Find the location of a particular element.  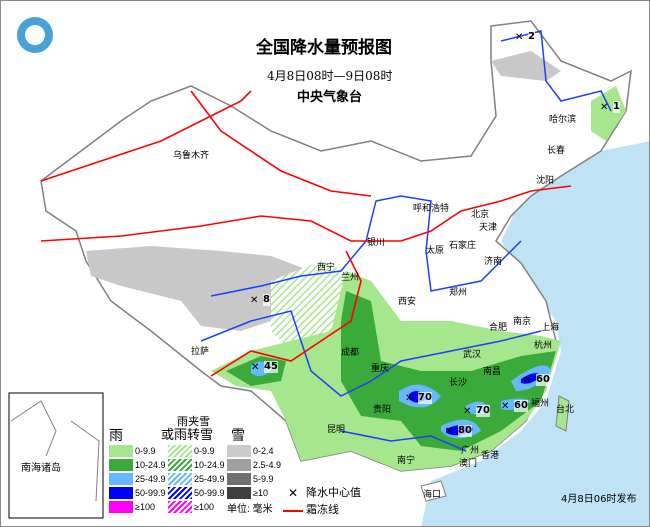

precip-center-value: 80 is located at coordinates (465, 431).